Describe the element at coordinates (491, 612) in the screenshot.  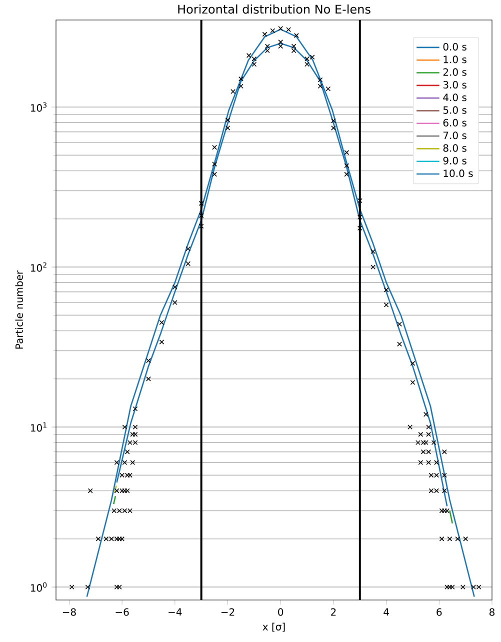
I see `x-tick-label: 8` at that location.